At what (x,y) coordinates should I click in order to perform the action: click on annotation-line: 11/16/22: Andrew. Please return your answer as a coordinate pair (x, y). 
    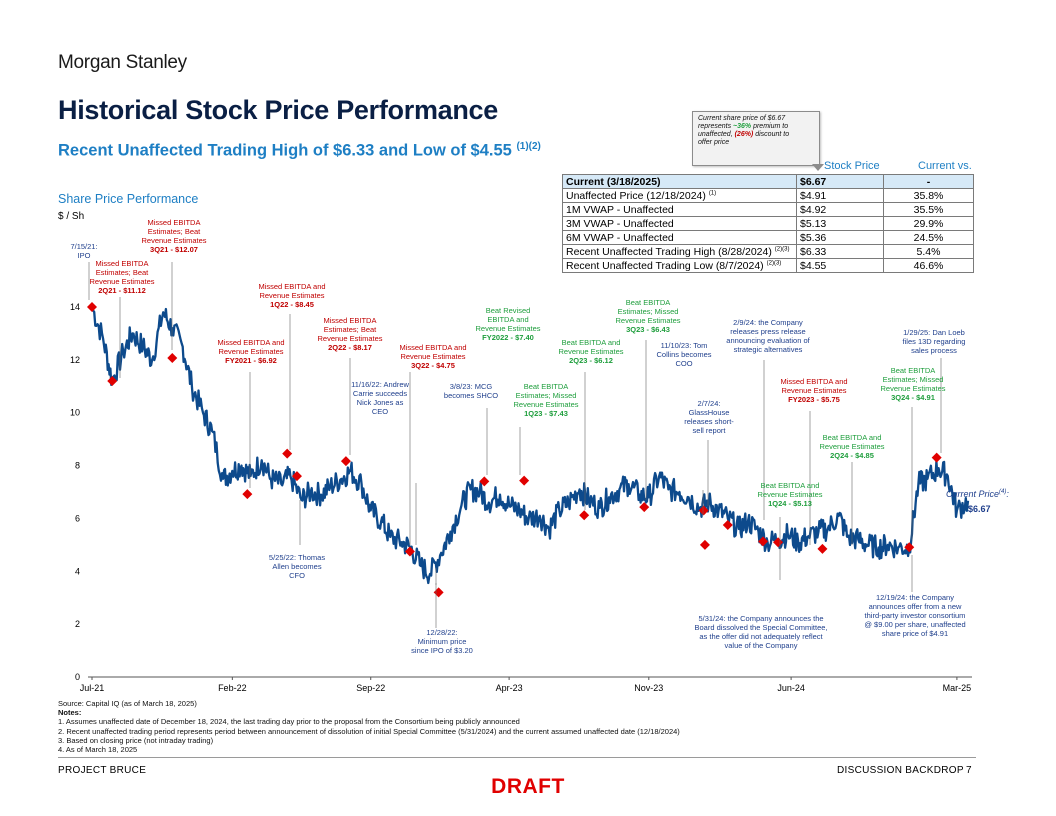
    Looking at the image, I should click on (380, 384).